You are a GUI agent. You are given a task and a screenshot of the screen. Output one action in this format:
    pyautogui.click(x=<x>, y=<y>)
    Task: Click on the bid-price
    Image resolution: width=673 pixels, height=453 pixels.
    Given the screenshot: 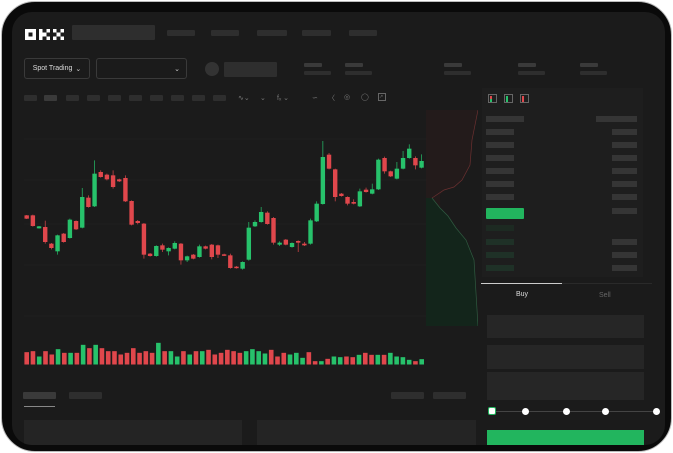 What is the action you would take?
    pyautogui.click(x=500, y=242)
    